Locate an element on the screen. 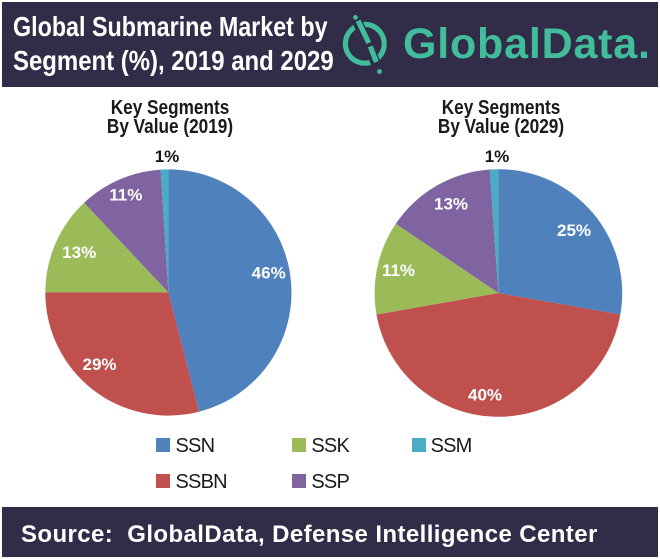 This screenshot has width=660, height=559. svg-text: 40% is located at coordinates (485, 394).